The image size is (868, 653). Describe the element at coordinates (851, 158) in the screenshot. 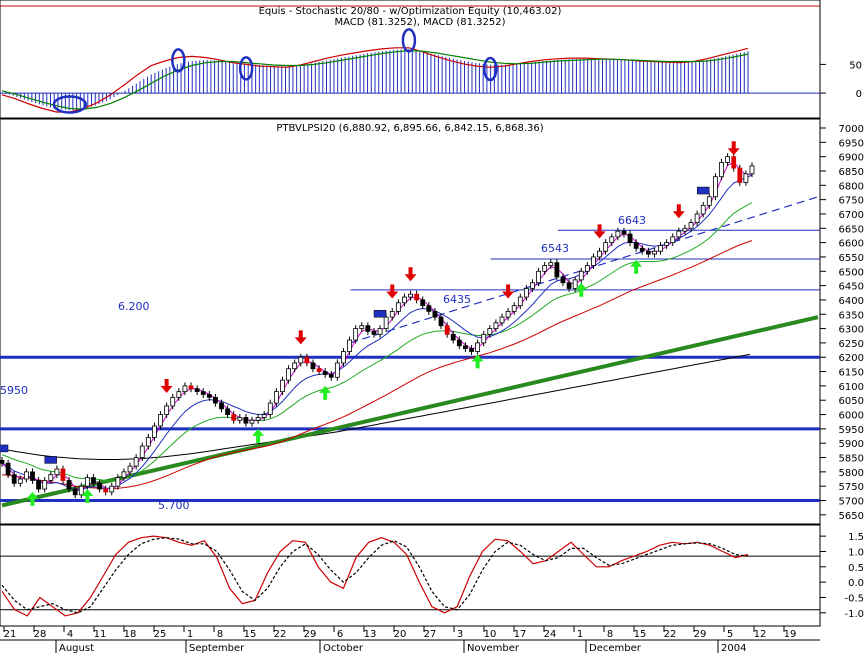

I see `price-y-tick-label: 6900` at that location.